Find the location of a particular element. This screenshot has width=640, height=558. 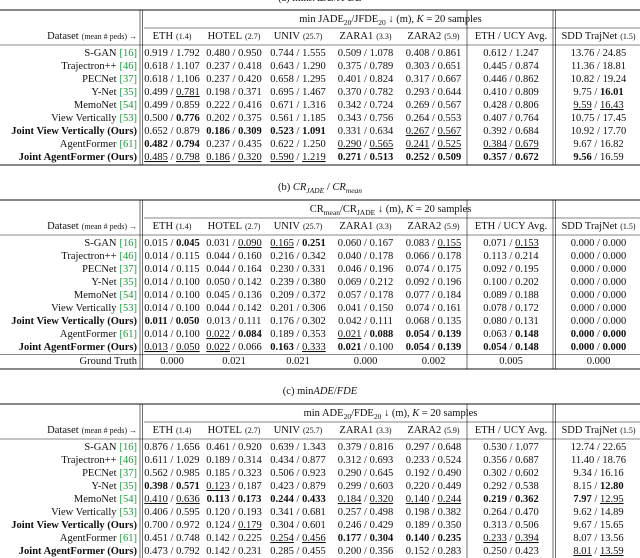

value-part: 0.069 is located at coordinates (350, 282).